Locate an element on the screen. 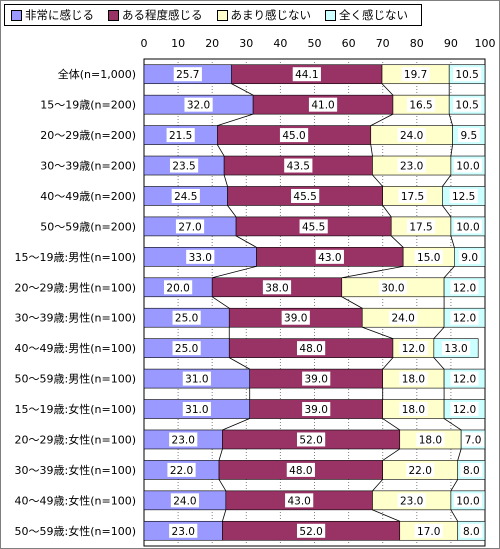  legend-entry-3: 全く感じない is located at coordinates (366, 15).